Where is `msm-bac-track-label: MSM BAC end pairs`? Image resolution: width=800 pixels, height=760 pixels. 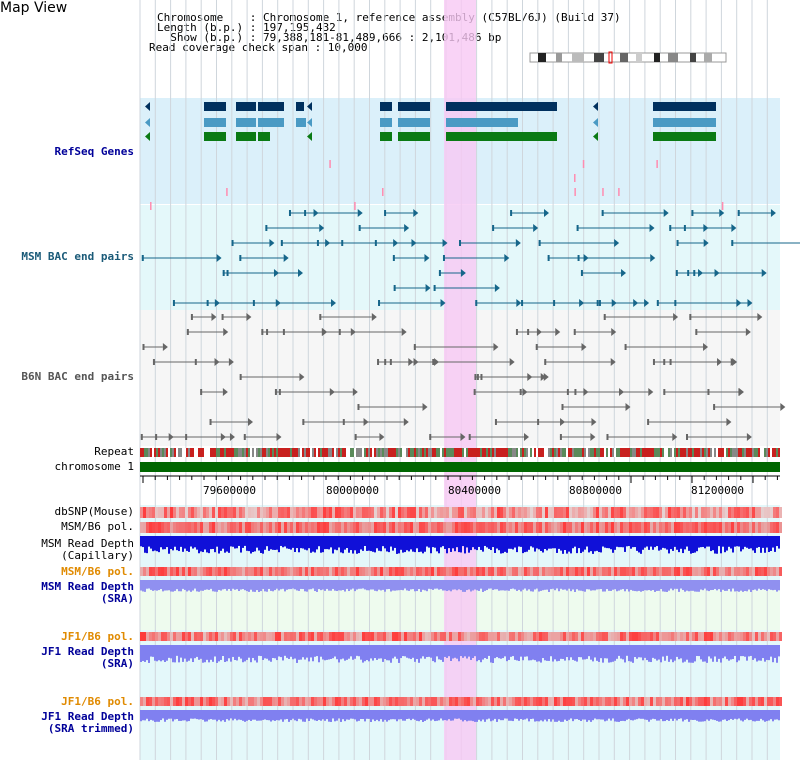 msm-bac-track-label: MSM BAC end pairs is located at coordinates (77, 256).